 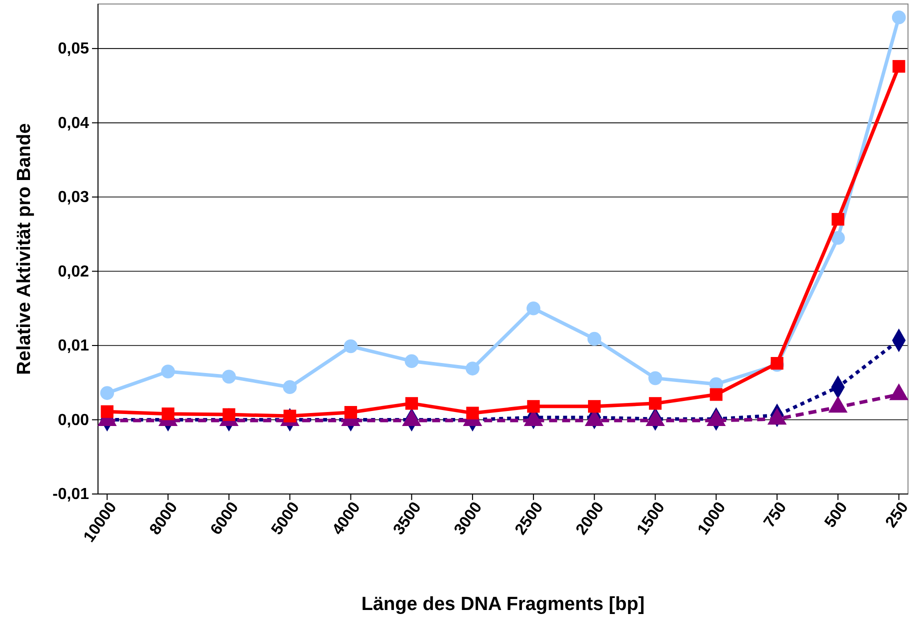 What do you see at coordinates (71, 495) in the screenshot?
I see `y-tick-label: -0,01` at bounding box center [71, 495].